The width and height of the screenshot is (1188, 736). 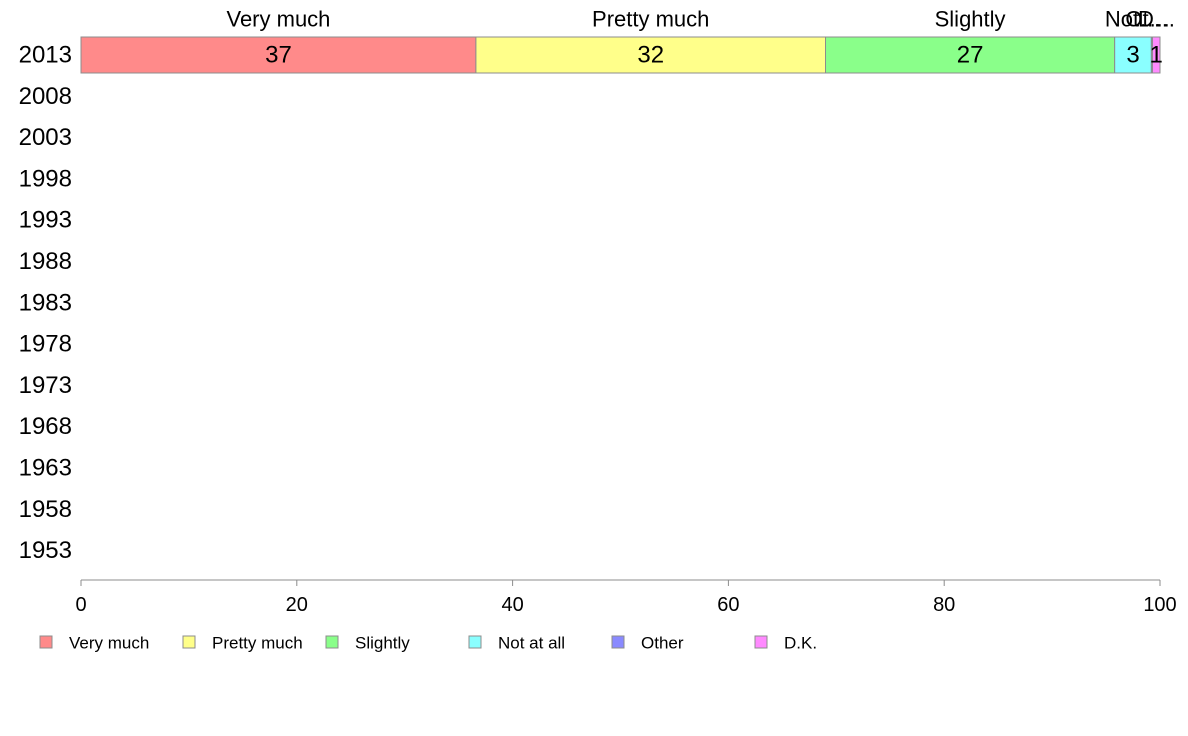 I want to click on x-tick-label-0: 0, so click(x=80, y=605).